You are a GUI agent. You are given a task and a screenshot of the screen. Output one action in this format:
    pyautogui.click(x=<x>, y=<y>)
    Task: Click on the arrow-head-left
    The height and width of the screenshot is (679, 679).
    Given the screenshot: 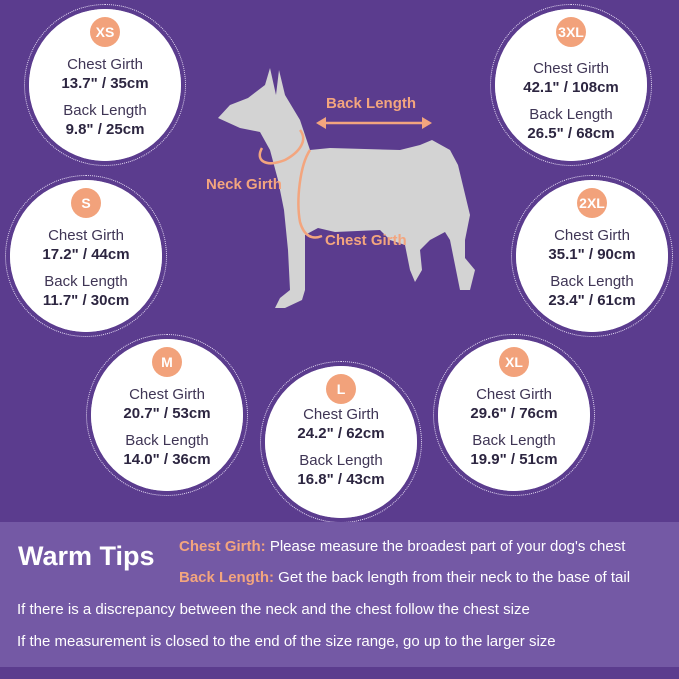 What is the action you would take?
    pyautogui.click(x=321, y=123)
    